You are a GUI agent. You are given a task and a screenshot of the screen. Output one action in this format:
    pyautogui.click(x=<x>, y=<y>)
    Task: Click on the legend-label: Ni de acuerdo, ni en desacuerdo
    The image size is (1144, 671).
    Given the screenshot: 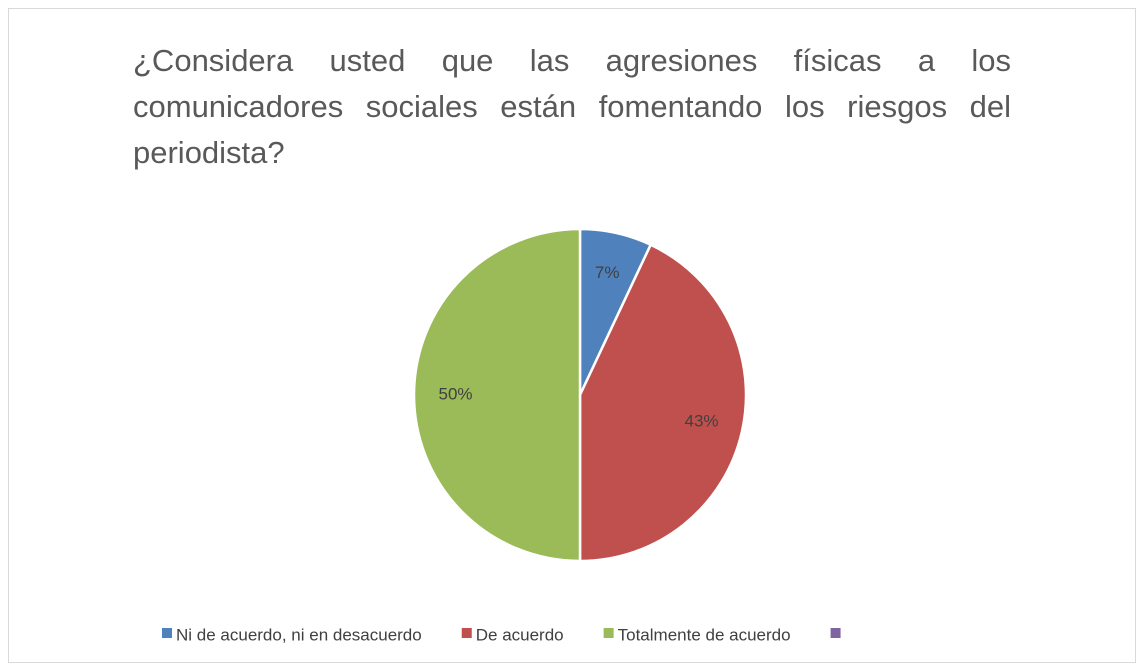 What is the action you would take?
    pyautogui.click(x=299, y=634)
    